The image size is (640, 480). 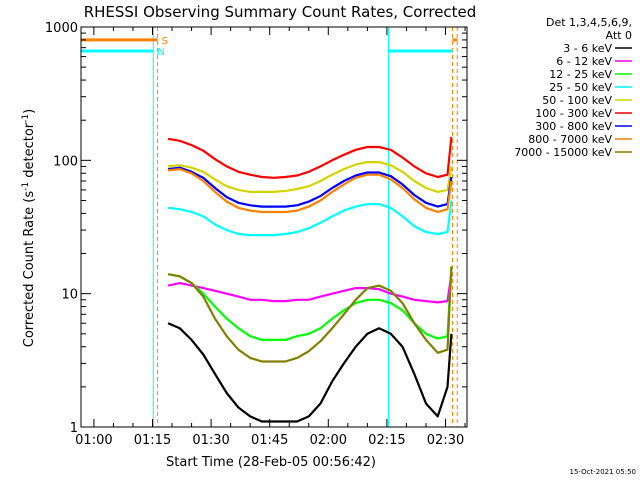 I want to click on flag-label-s: S, so click(x=165, y=41).